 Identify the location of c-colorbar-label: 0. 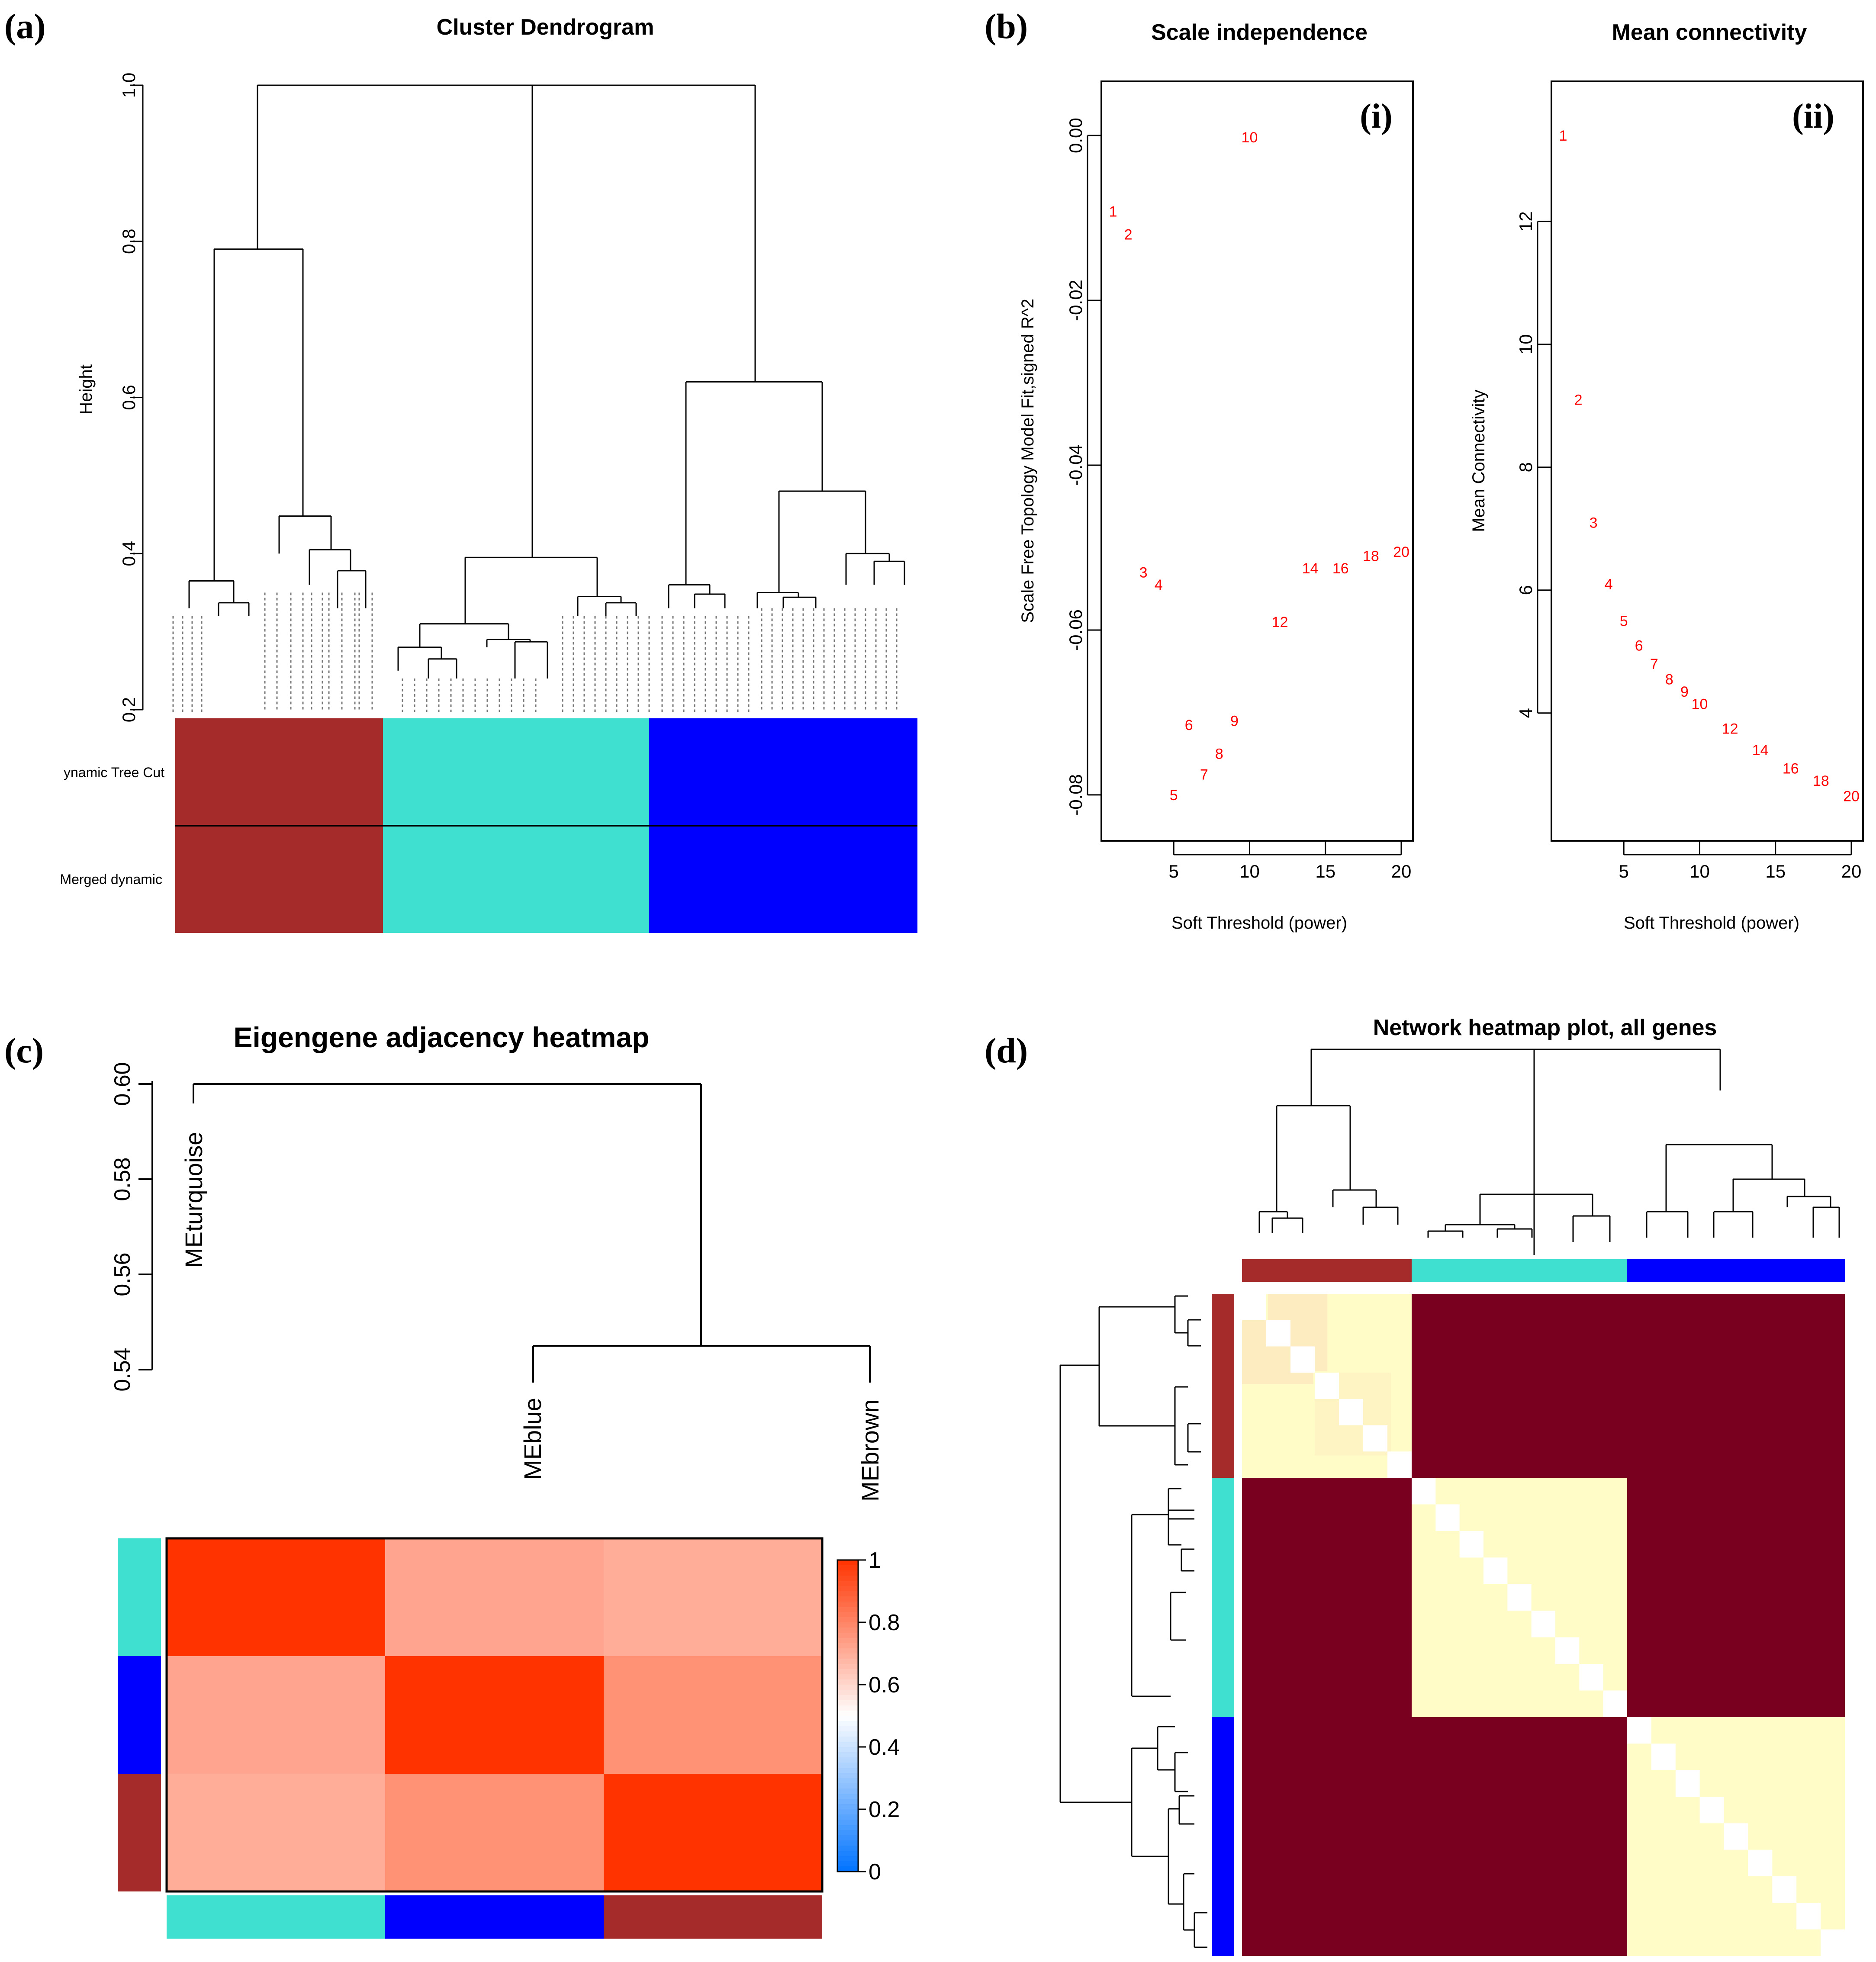
(875, 1872).